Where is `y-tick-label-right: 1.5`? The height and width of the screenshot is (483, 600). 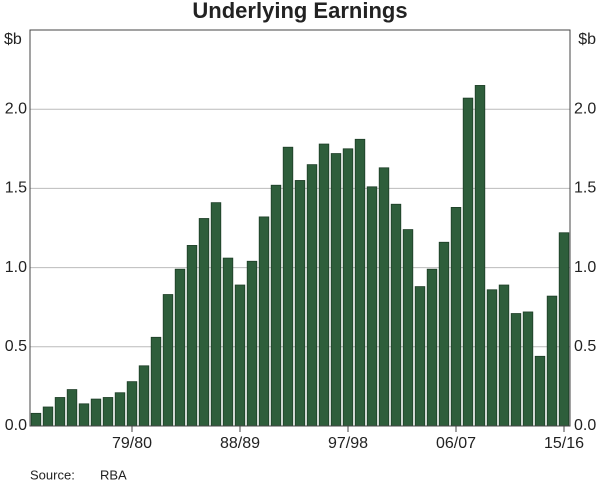
y-tick-label-right: 1.5 is located at coordinates (585, 188).